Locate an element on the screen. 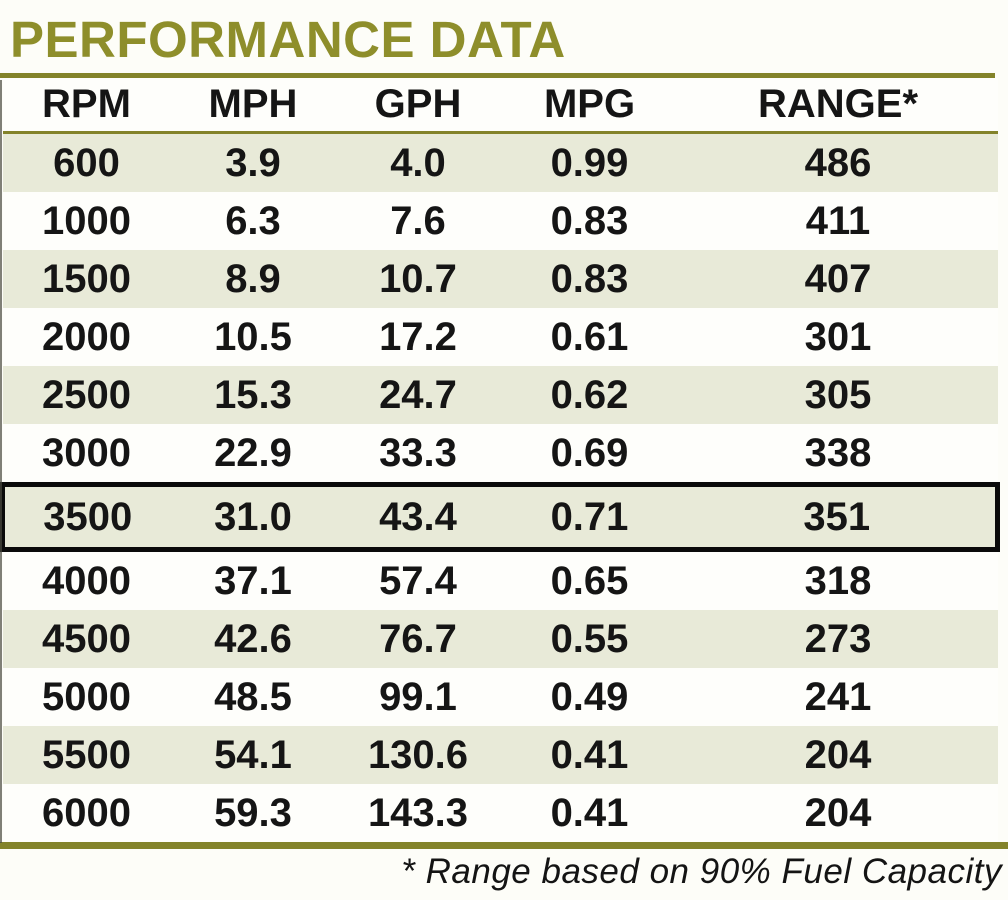 The image size is (1008, 900). table-row: 5500 54.1 130.6 0.41 204 is located at coordinates (500, 755).